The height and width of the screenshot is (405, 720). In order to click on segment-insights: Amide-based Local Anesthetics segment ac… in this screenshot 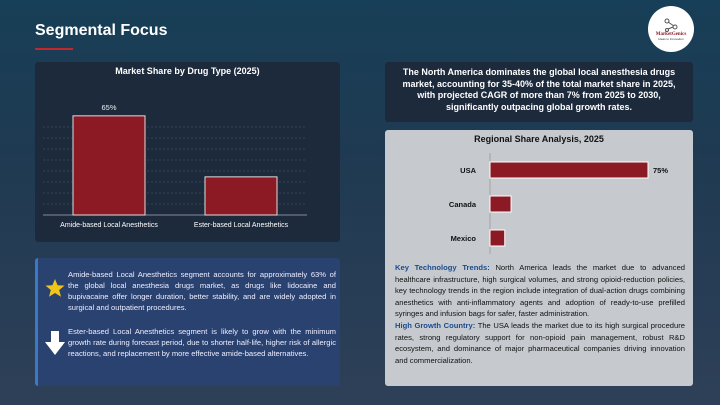, I will do `click(187, 322)`.